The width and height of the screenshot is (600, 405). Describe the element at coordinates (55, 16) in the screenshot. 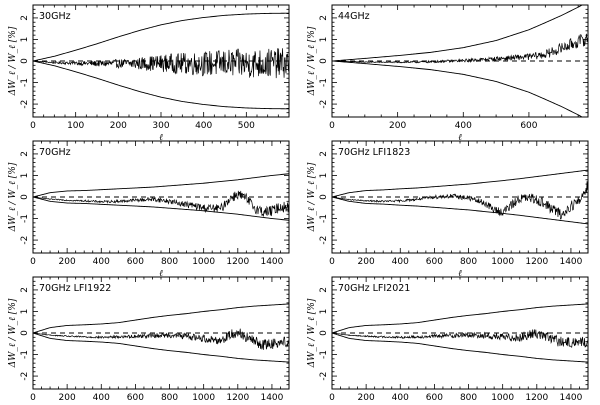

I see `panel-title: 30GHz` at that location.